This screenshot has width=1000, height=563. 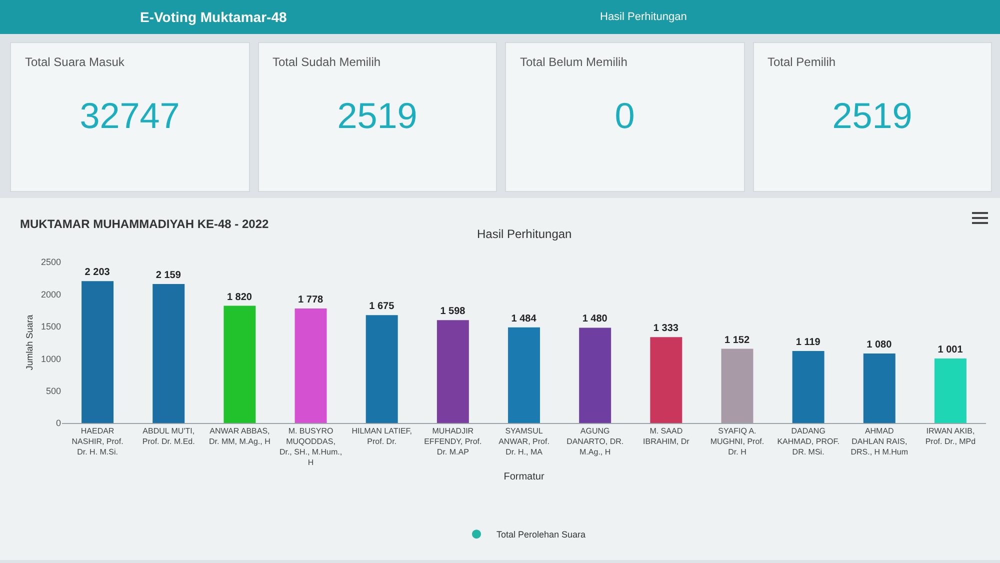 What do you see at coordinates (169, 275) in the screenshot?
I see `data-label: 2 159` at bounding box center [169, 275].